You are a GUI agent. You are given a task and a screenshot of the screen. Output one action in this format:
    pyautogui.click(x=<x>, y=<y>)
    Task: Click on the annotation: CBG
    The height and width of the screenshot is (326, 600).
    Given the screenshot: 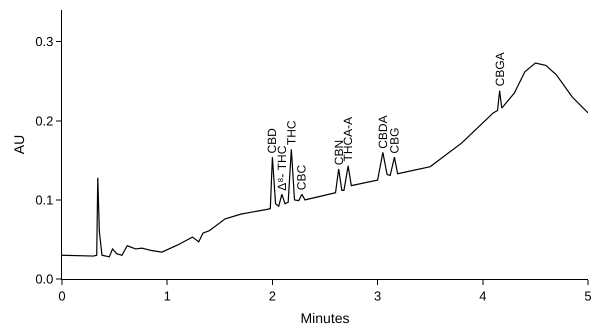 What is the action you would take?
    pyautogui.click(x=394, y=141)
    